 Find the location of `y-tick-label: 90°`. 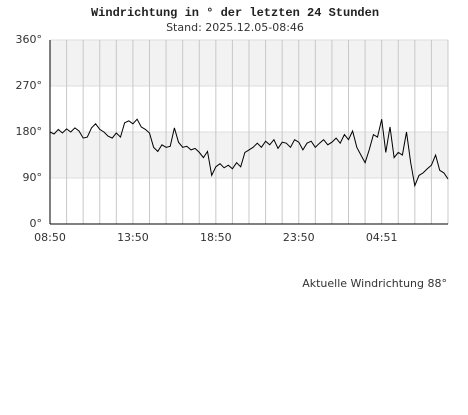

y-tick-label: 90° is located at coordinates (33, 177).